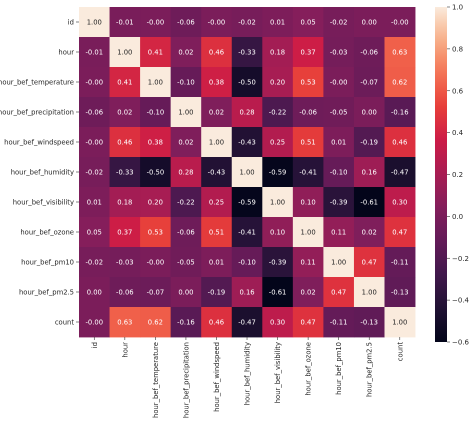  I want to click on cell-value-label: -0.05, so click(339, 113).